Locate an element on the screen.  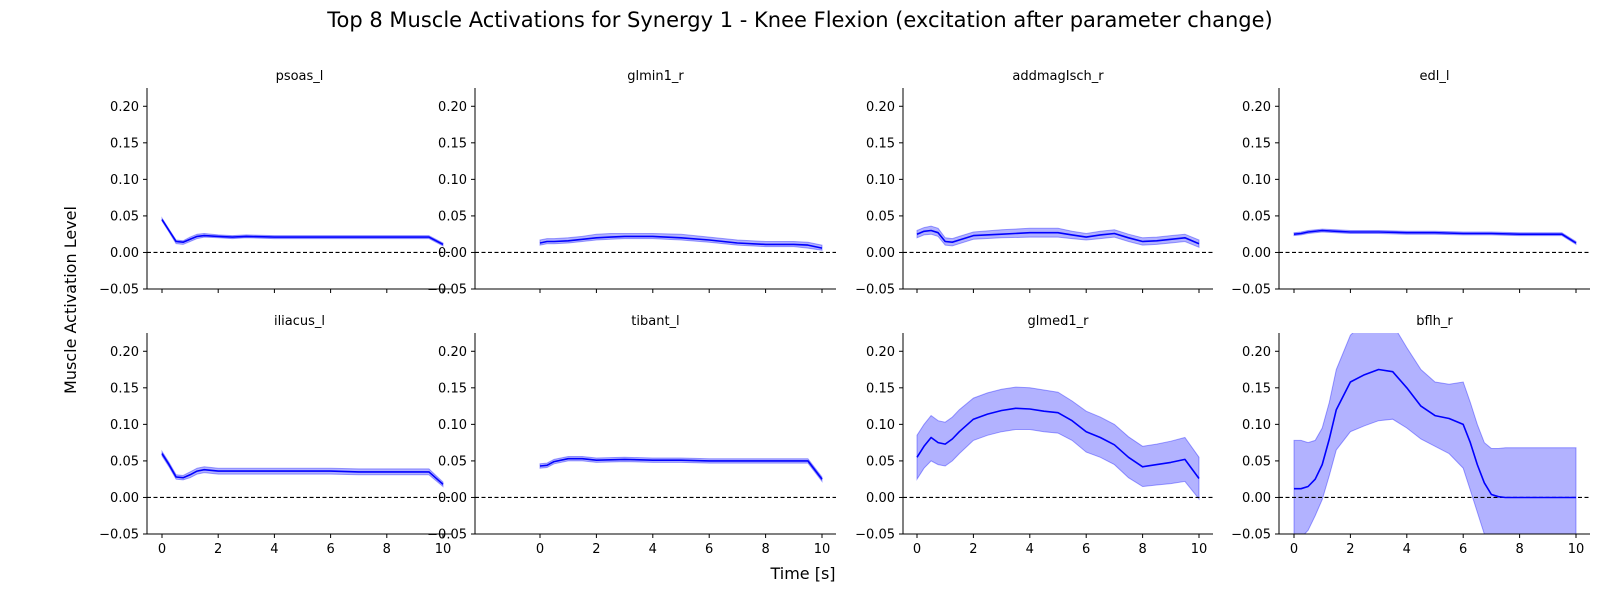
subplot-title: addmagIsch_r is located at coordinates (1058, 76).